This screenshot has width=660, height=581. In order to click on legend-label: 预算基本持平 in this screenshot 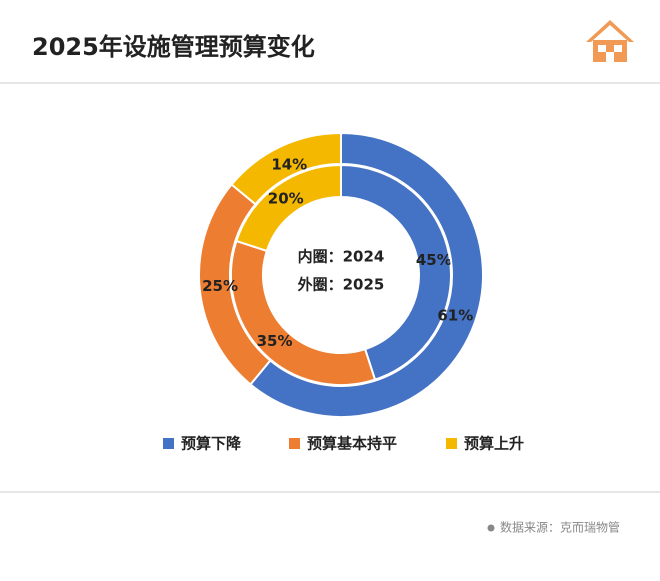, I will do `click(352, 444)`.